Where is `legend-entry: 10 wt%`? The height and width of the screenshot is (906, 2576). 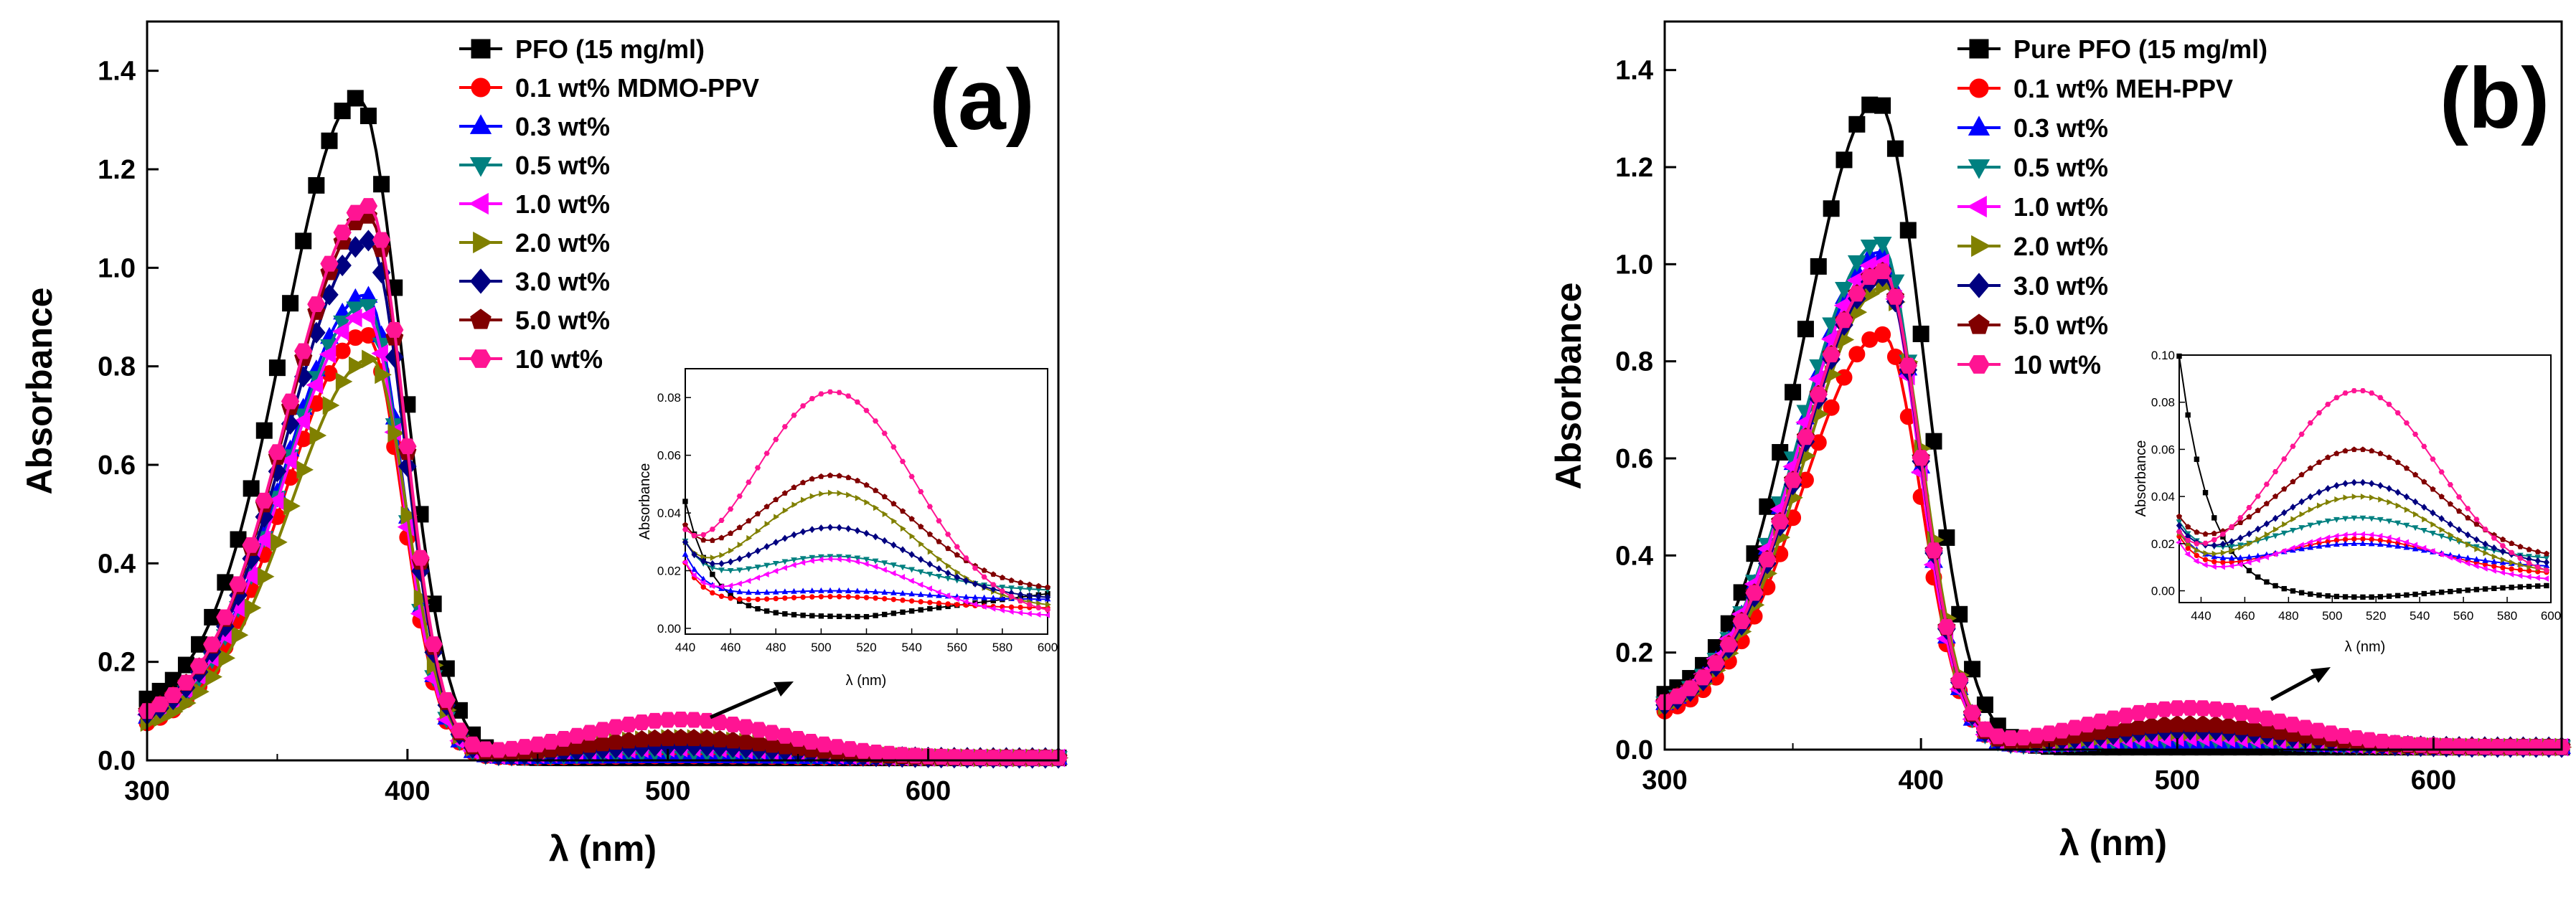 legend-entry: 10 wt% is located at coordinates (2029, 364).